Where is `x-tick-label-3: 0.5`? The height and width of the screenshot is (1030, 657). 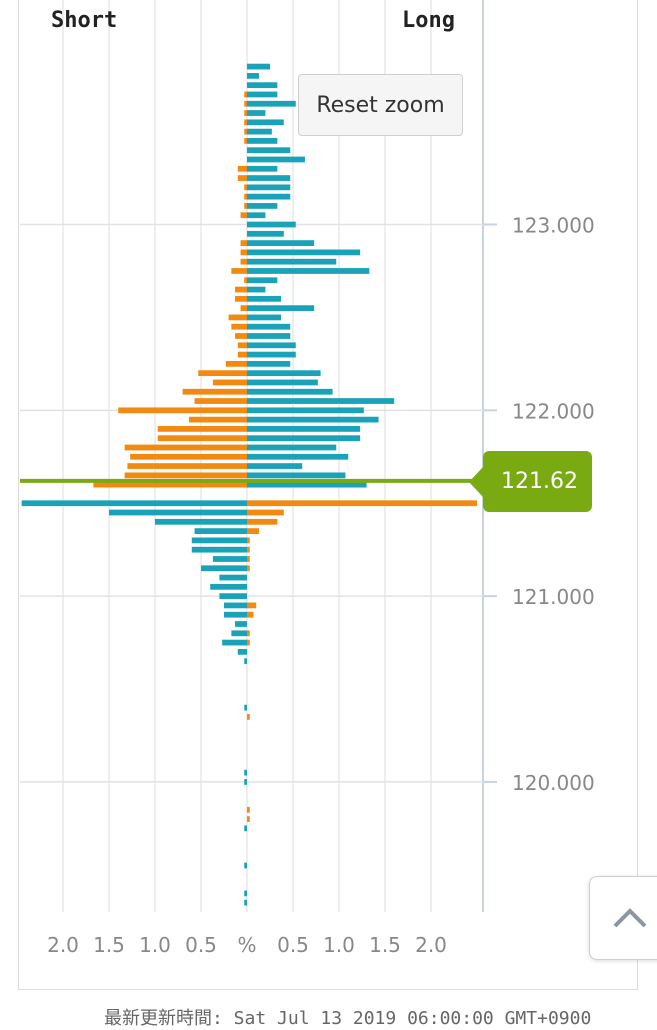
x-tick-label-3: 0.5 is located at coordinates (201, 945).